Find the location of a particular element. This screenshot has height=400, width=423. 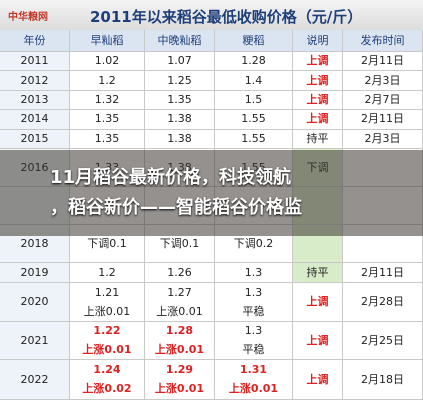

cell-text: 2019 is located at coordinates (34, 272).